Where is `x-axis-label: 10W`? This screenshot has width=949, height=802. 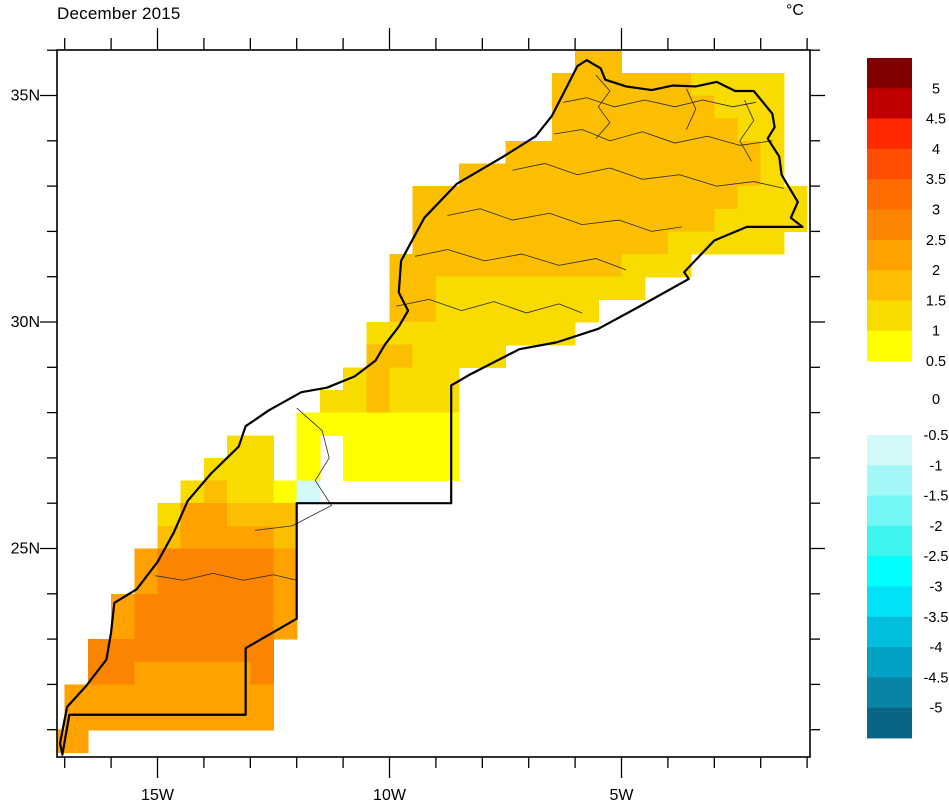
x-axis-label: 10W is located at coordinates (390, 794).